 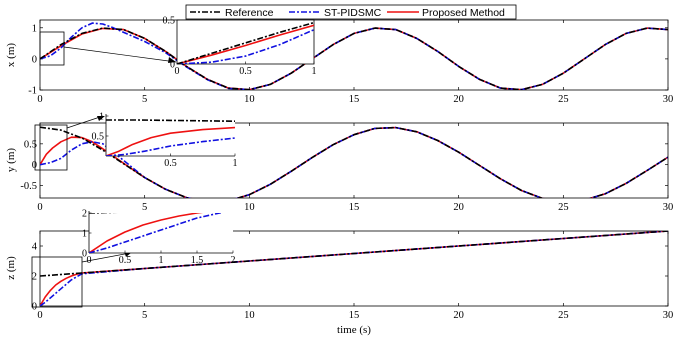 I want to click on y-tick-label: -0.5, so click(x=28, y=186).